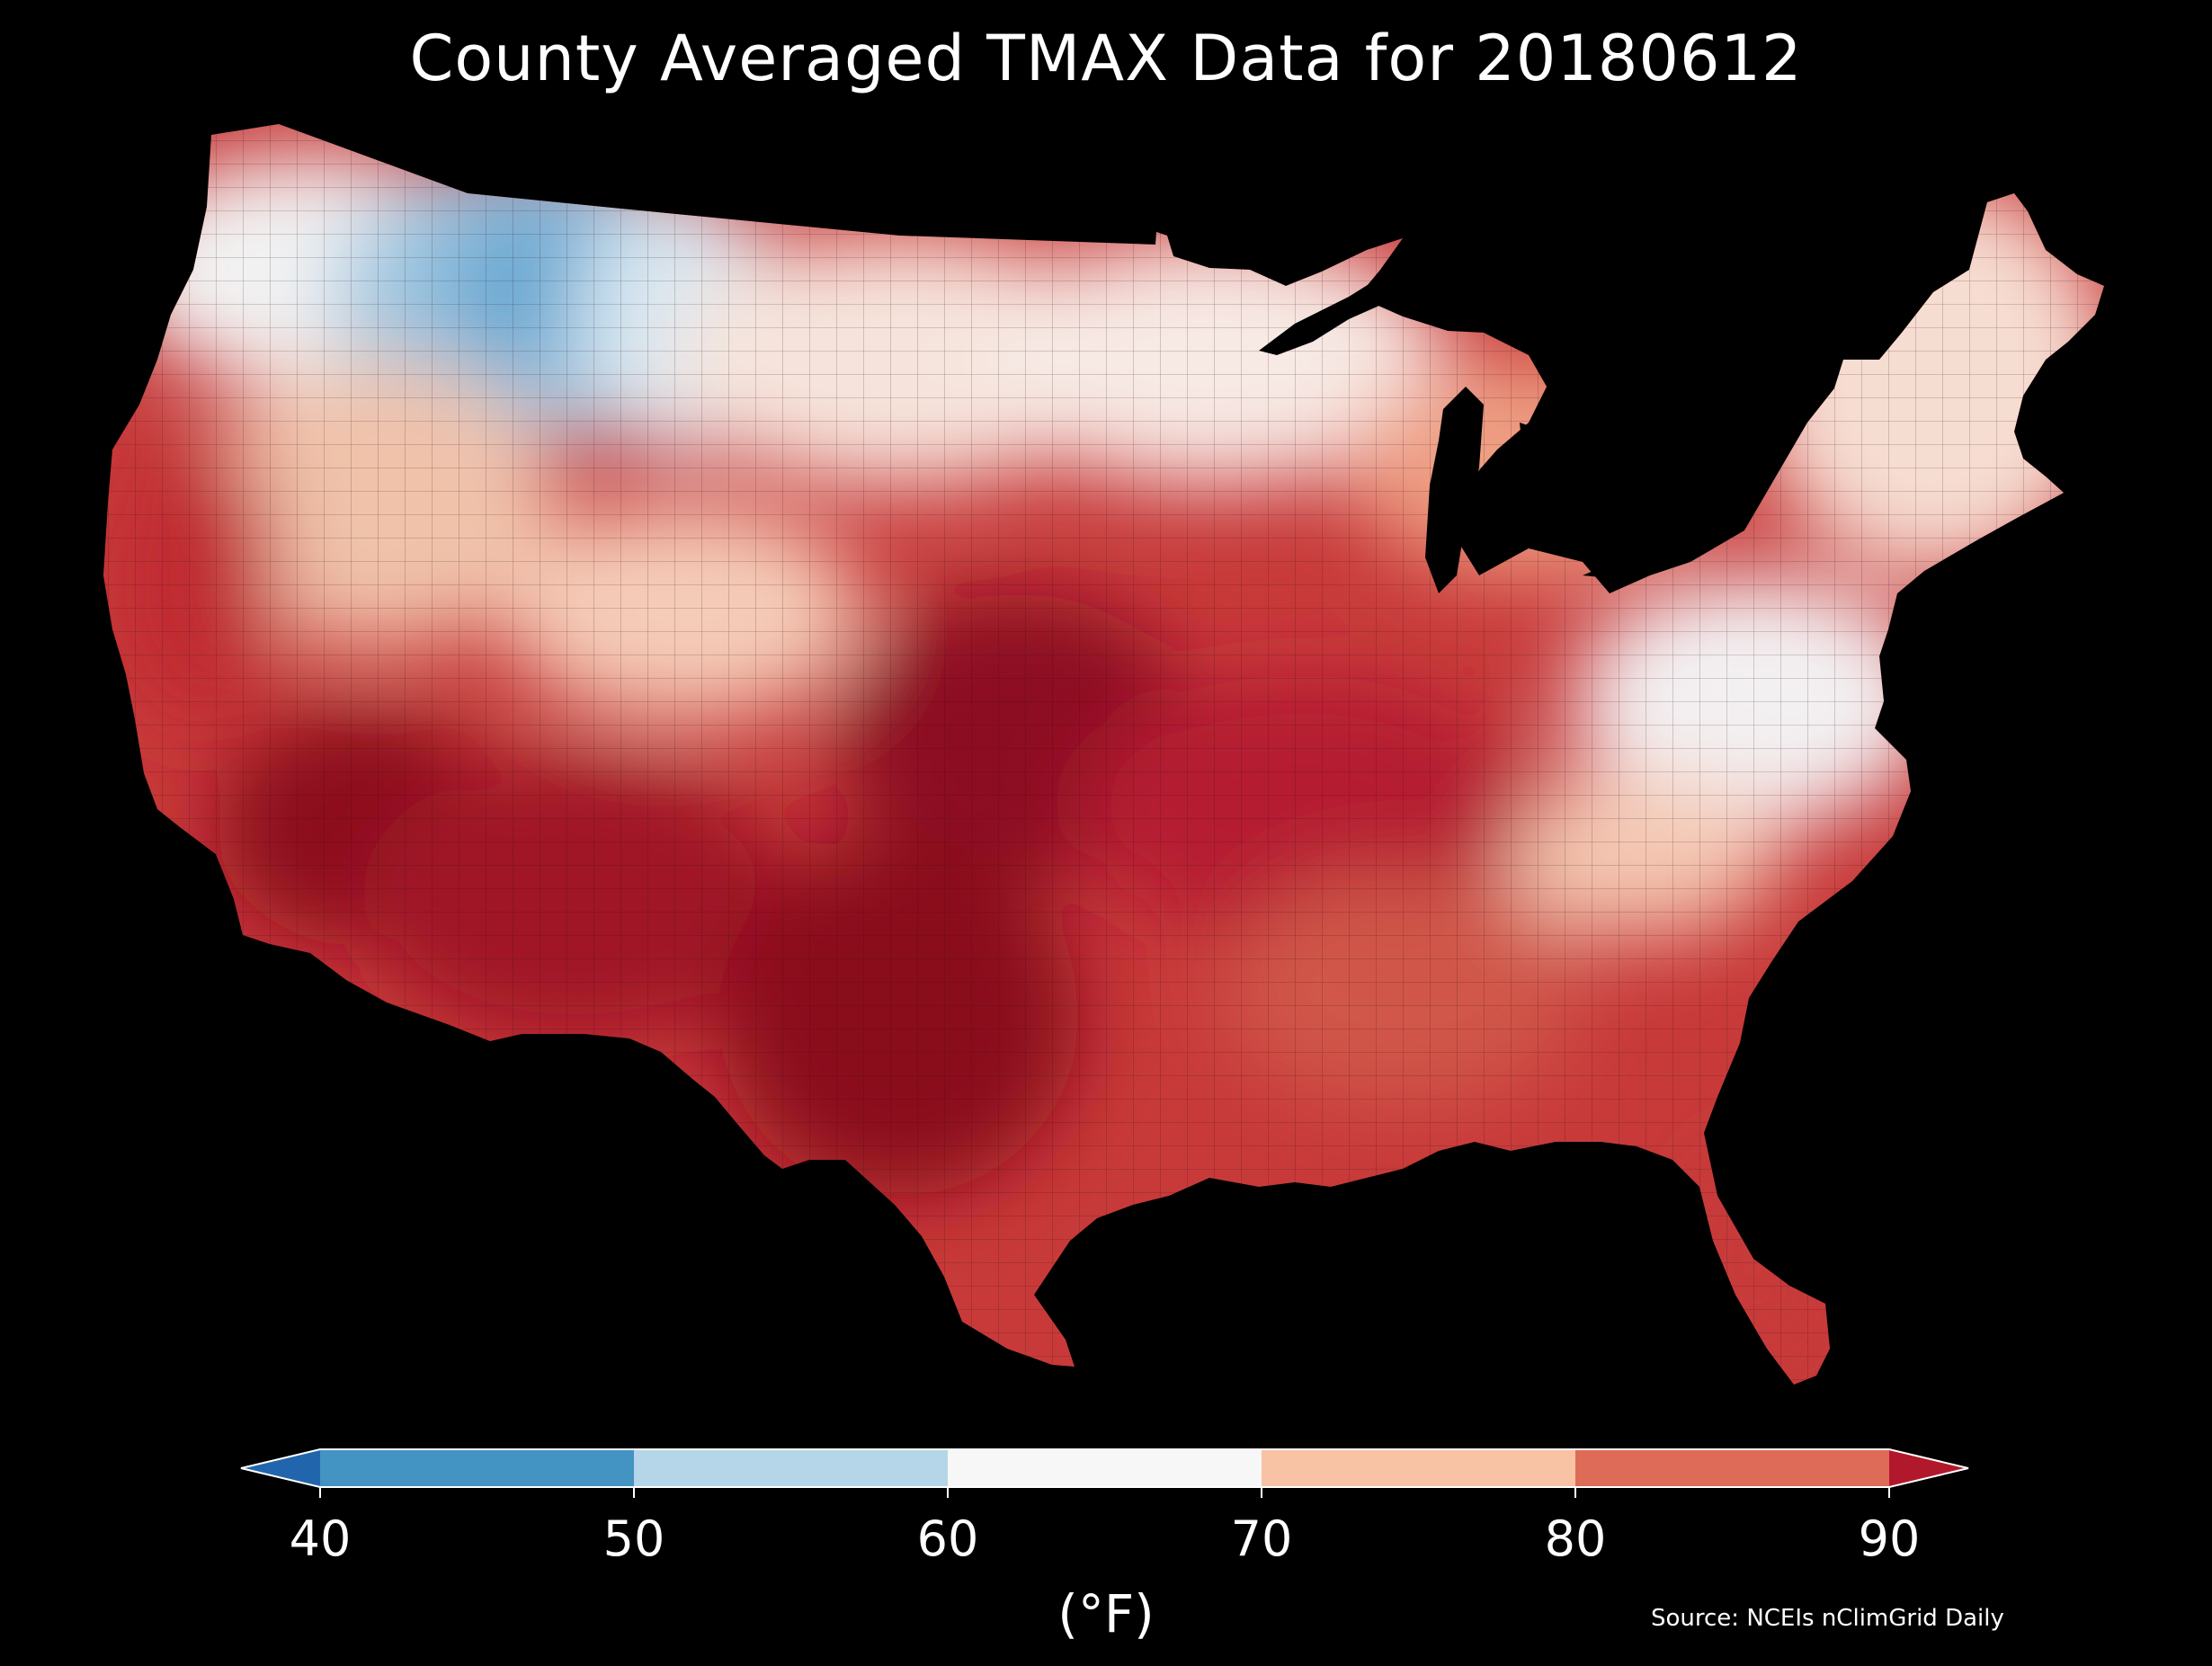 This screenshot has width=2212, height=1666. I want to click on colorbar-tick-50: 50, so click(633, 1538).